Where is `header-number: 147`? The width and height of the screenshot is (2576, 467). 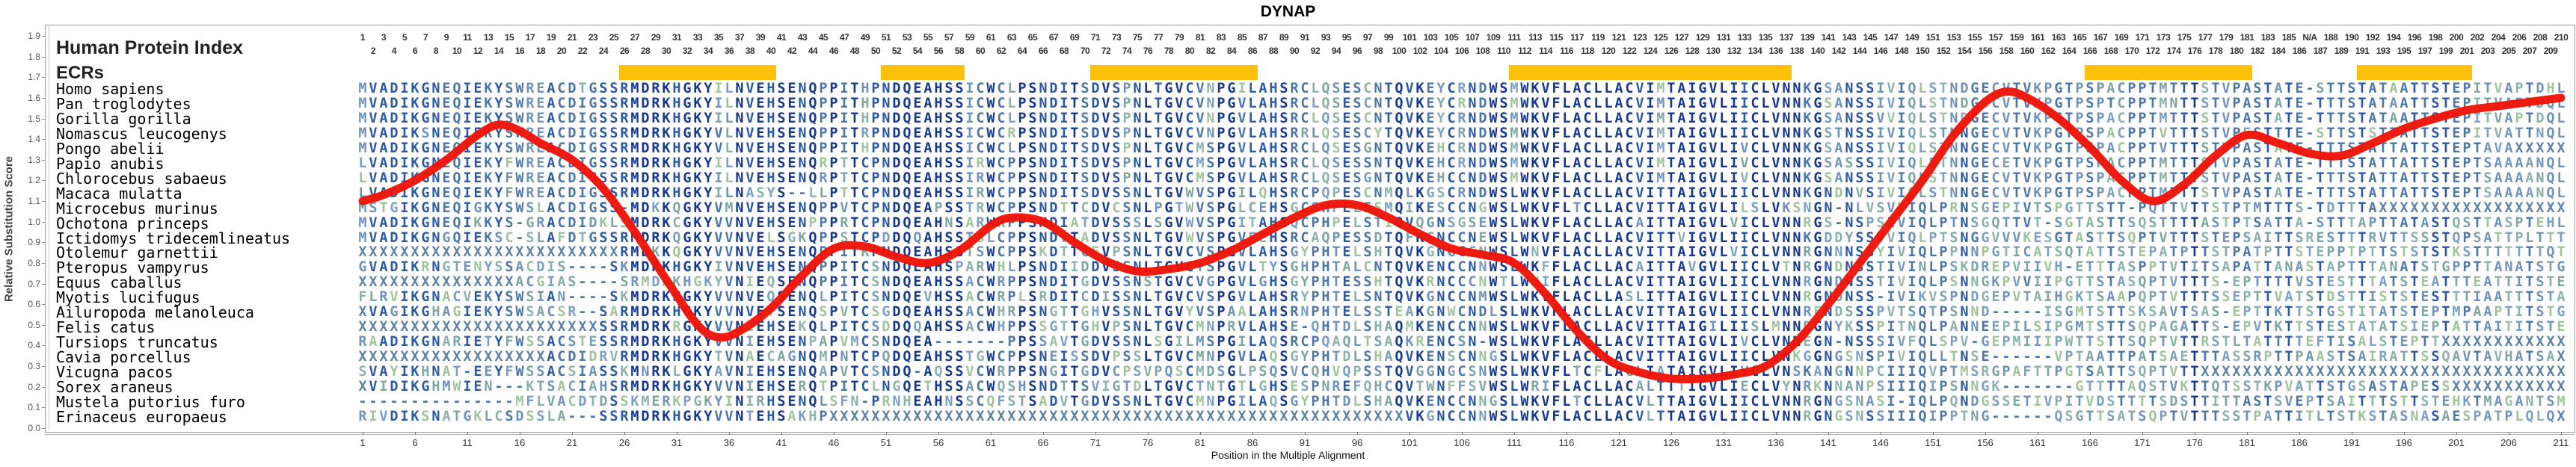
header-number: 147 is located at coordinates (1891, 37).